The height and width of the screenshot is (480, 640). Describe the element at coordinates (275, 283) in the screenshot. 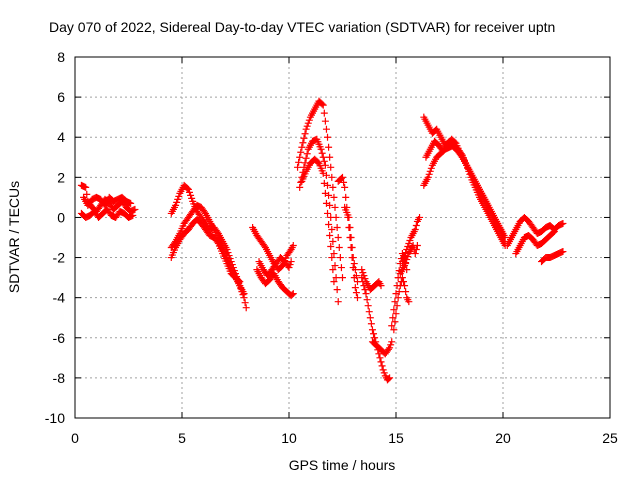

I see `series-seg8` at that location.